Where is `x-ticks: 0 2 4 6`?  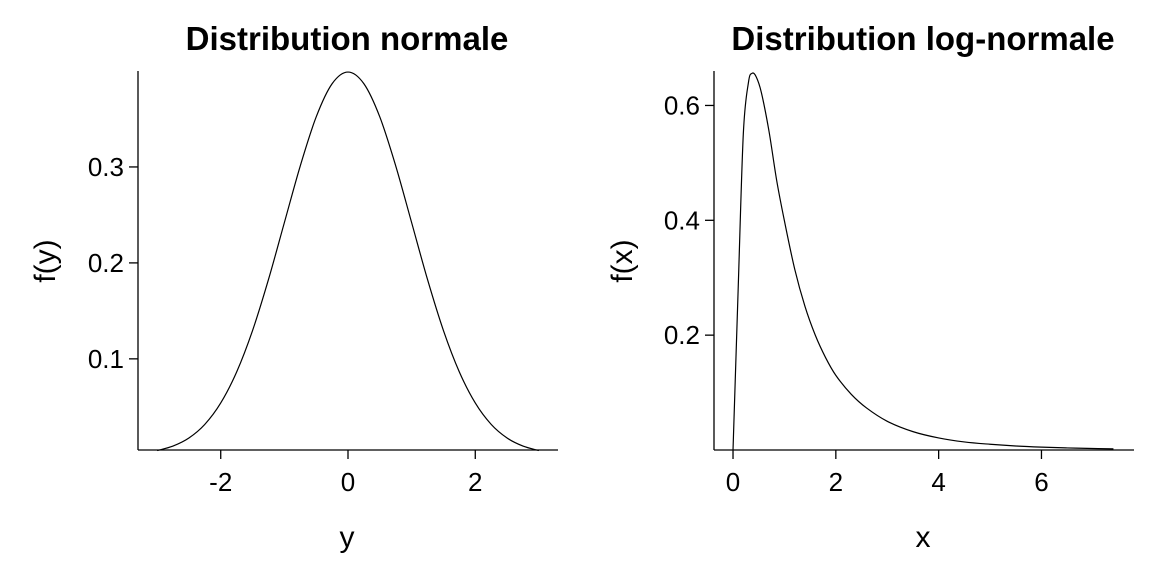
x-ticks: 0 2 4 6 is located at coordinates (887, 473).